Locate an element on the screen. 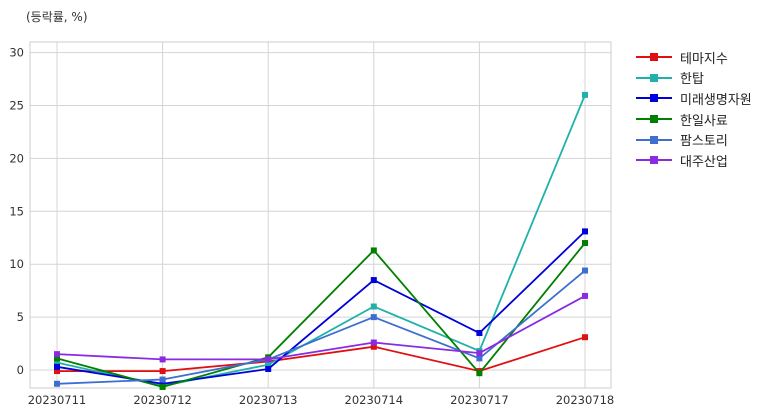  legend-item: 미래생명자원 is located at coordinates (694, 98).